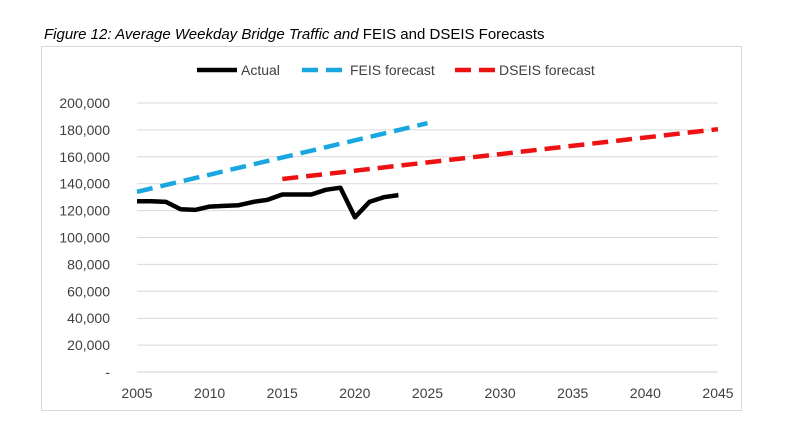  What do you see at coordinates (260, 70) in the screenshot?
I see `legend-label: Actual` at bounding box center [260, 70].